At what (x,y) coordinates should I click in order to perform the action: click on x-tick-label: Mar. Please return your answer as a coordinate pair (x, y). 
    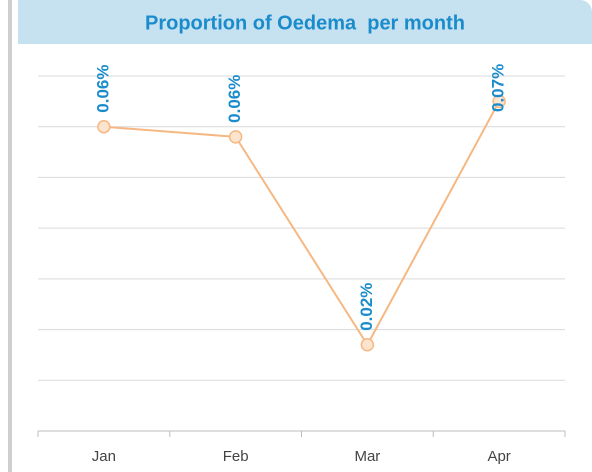
    Looking at the image, I should click on (367, 456).